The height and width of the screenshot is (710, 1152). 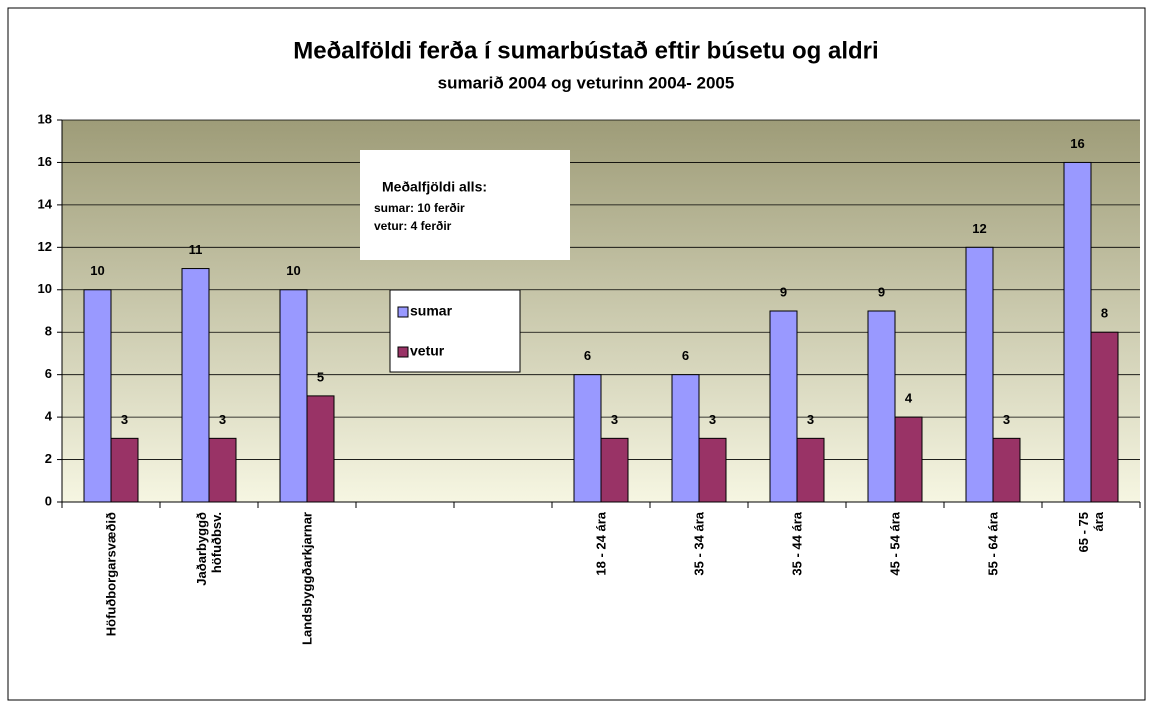 I want to click on data-label: 12, so click(x=979, y=228).